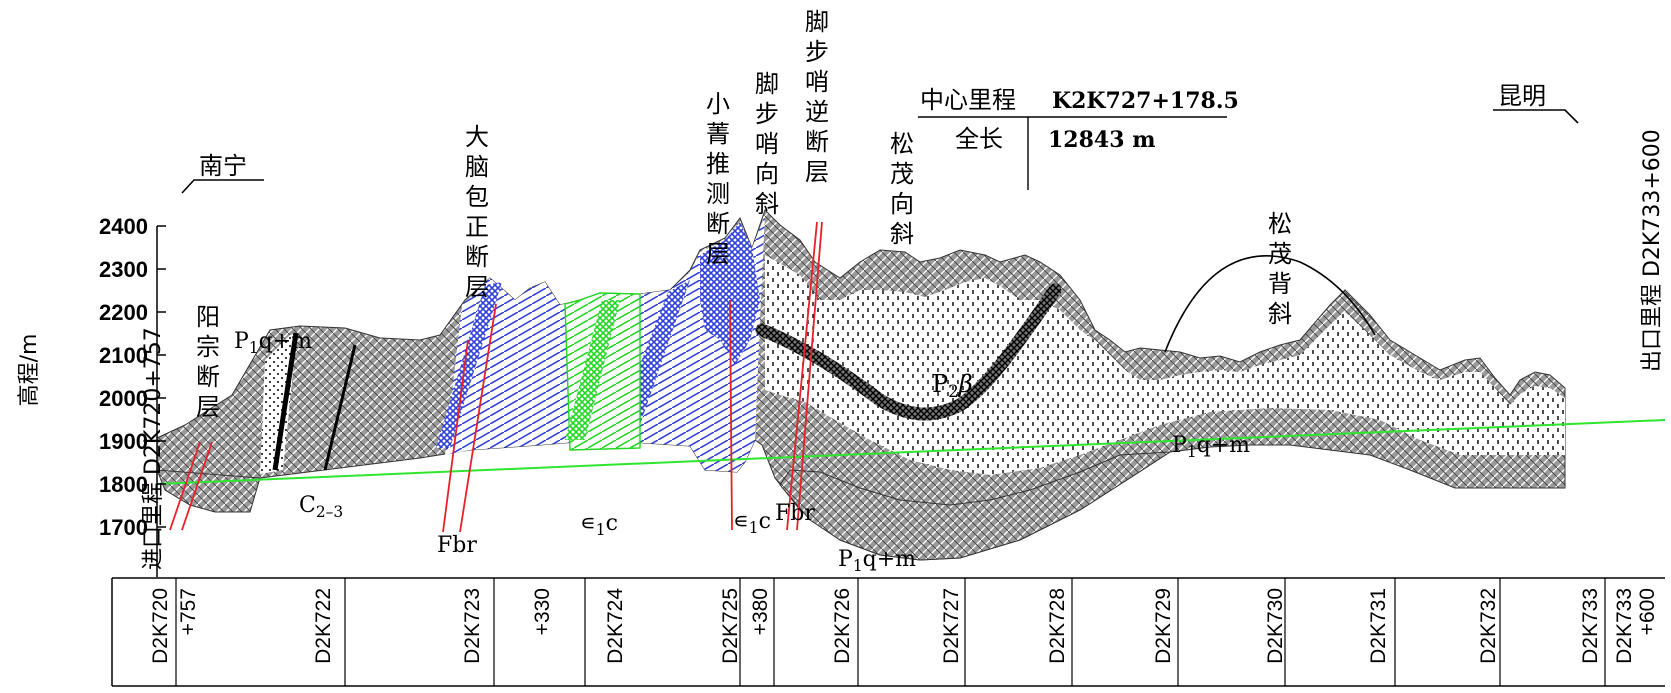 This screenshot has height=693, width=1671. I want to click on structure-label-jiaobushao-syncline: 脚步哨向斜, so click(767, 144).